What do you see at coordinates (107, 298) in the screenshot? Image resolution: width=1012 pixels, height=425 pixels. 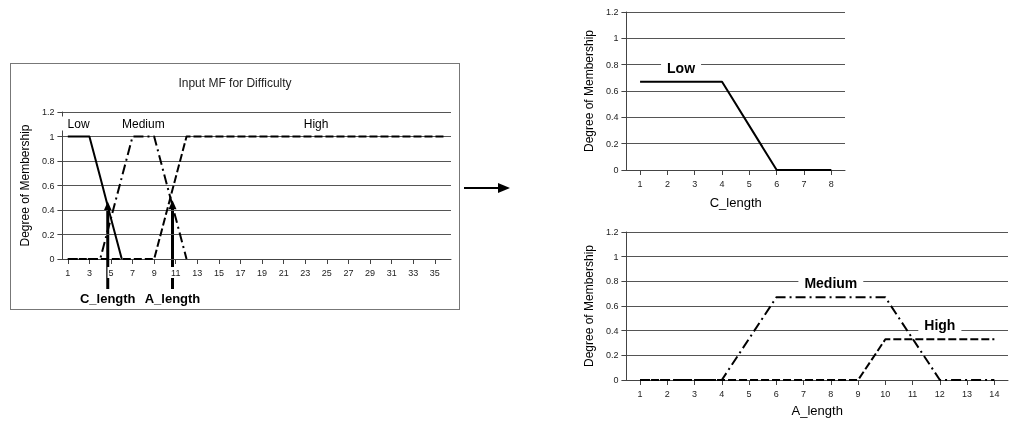 I see `annotation: C_length` at bounding box center [107, 298].